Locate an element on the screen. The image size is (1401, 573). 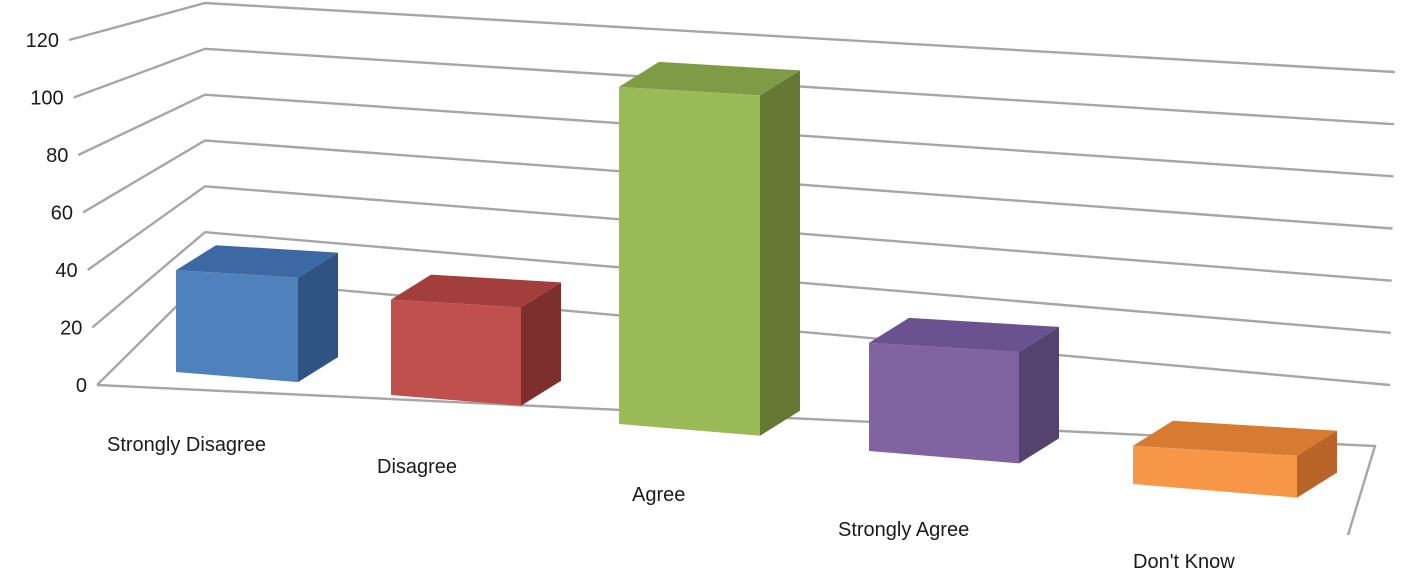
x-category-label: Strongly Agree is located at coordinates (903, 530).